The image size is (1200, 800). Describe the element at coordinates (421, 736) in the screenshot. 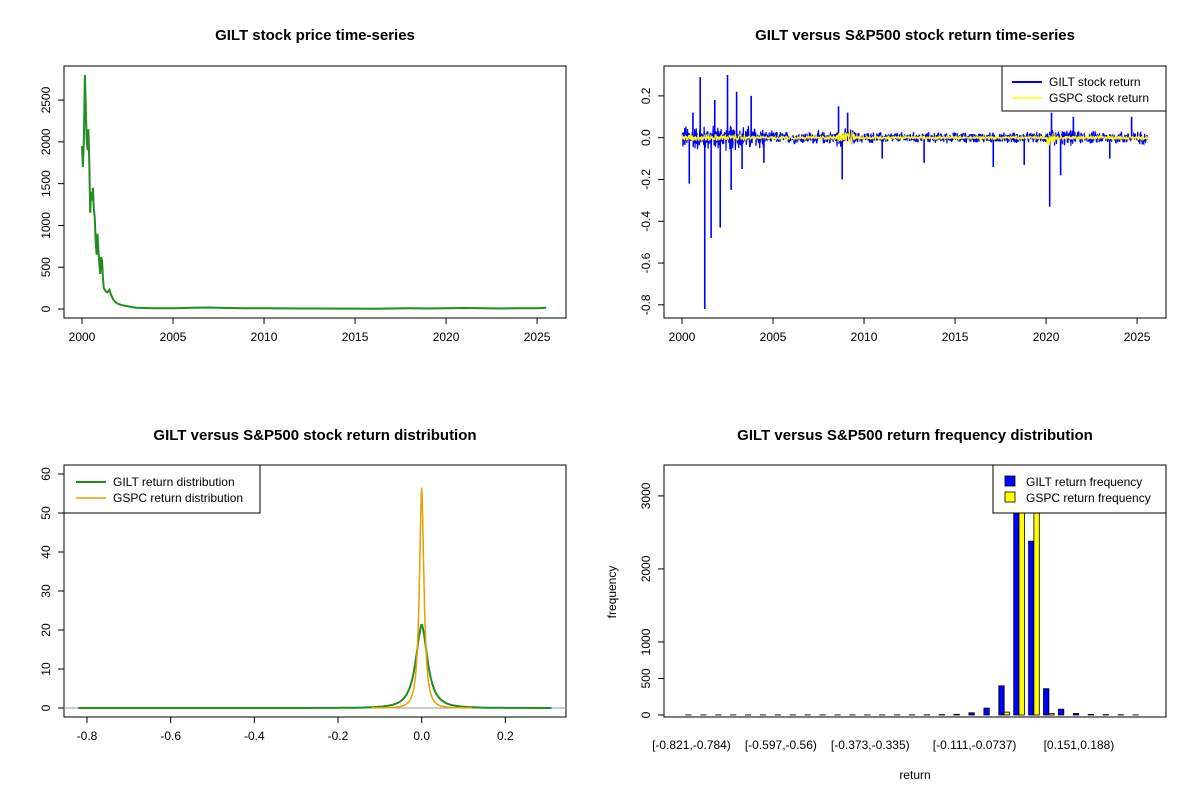

I see `x-tick-label: 0.0` at that location.